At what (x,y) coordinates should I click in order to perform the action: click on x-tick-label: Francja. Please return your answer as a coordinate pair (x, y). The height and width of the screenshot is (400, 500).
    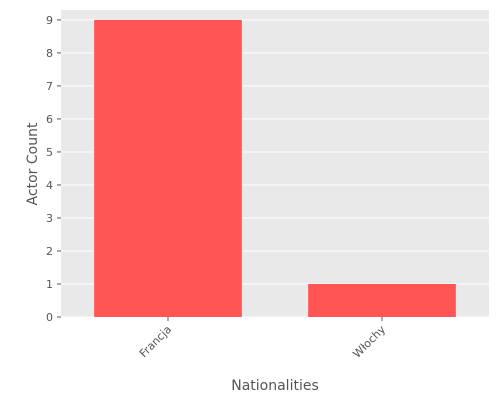
    Looking at the image, I should click on (155, 341).